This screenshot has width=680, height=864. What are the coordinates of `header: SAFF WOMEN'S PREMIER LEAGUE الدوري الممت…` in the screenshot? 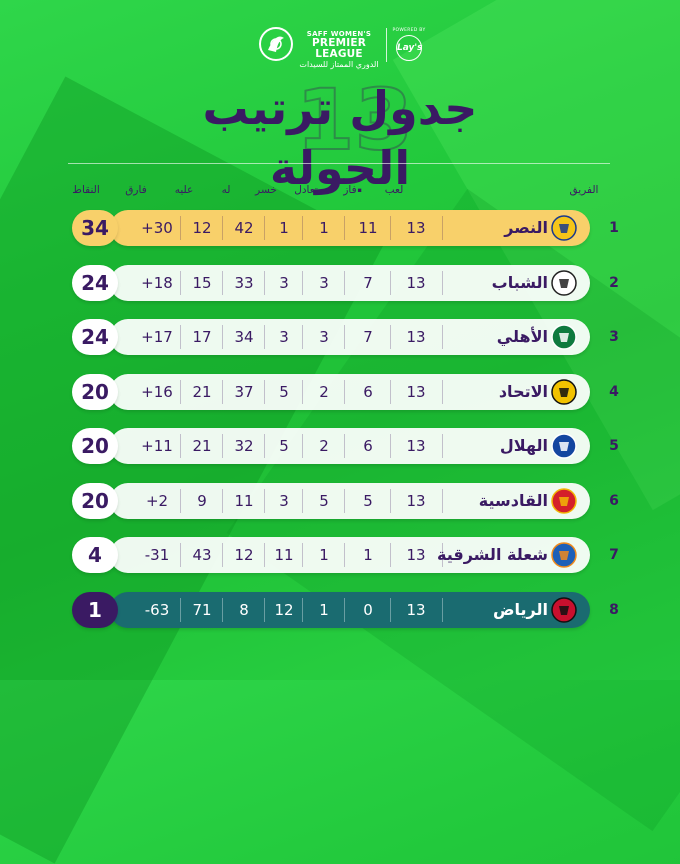 It's located at (340, 47).